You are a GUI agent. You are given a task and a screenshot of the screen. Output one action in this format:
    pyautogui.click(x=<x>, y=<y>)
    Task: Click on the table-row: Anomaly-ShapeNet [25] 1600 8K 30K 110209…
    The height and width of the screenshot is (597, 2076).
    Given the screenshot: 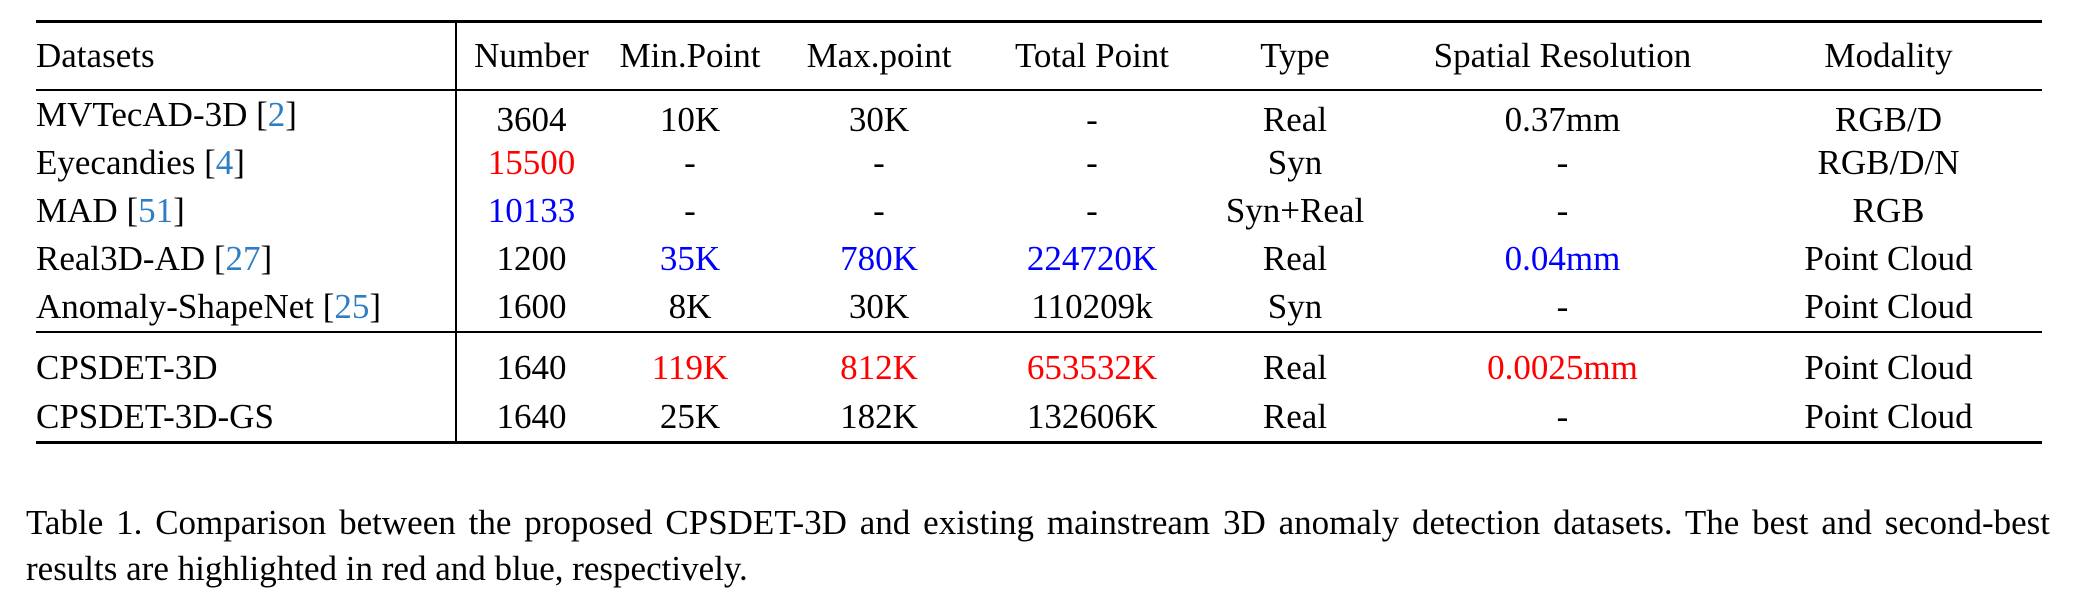 What is the action you would take?
    pyautogui.click(x=1039, y=307)
    